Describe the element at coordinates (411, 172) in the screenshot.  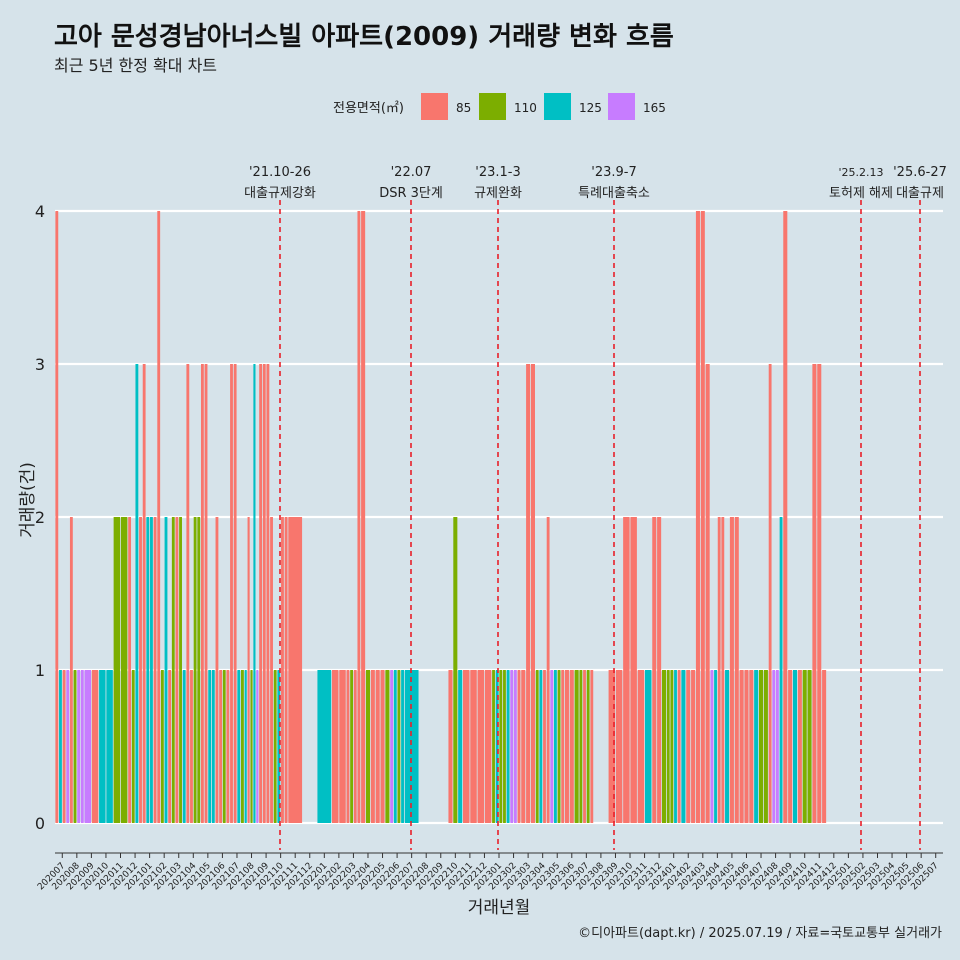
I see `event-date: '22.07` at that location.